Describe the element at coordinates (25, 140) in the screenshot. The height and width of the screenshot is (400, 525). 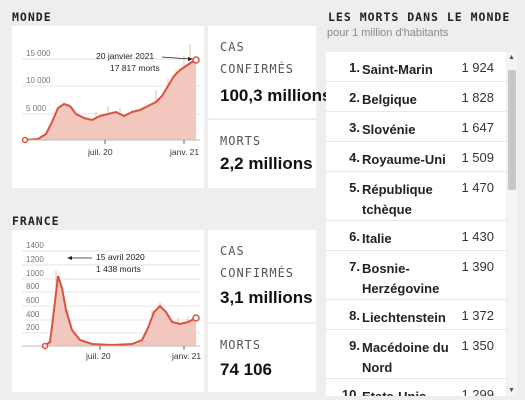
I see `monde-start-marker` at that location.